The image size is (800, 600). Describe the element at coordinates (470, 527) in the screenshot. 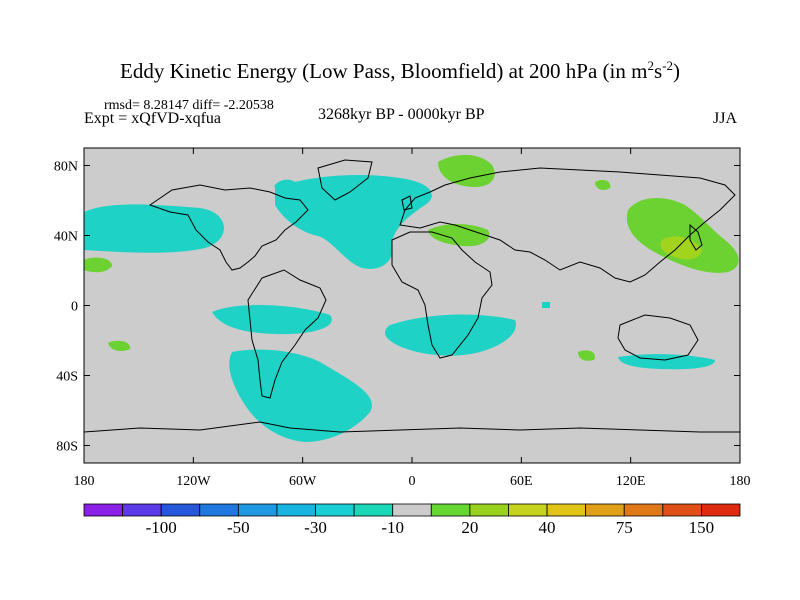

I see `colorbar-label: 20` at that location.